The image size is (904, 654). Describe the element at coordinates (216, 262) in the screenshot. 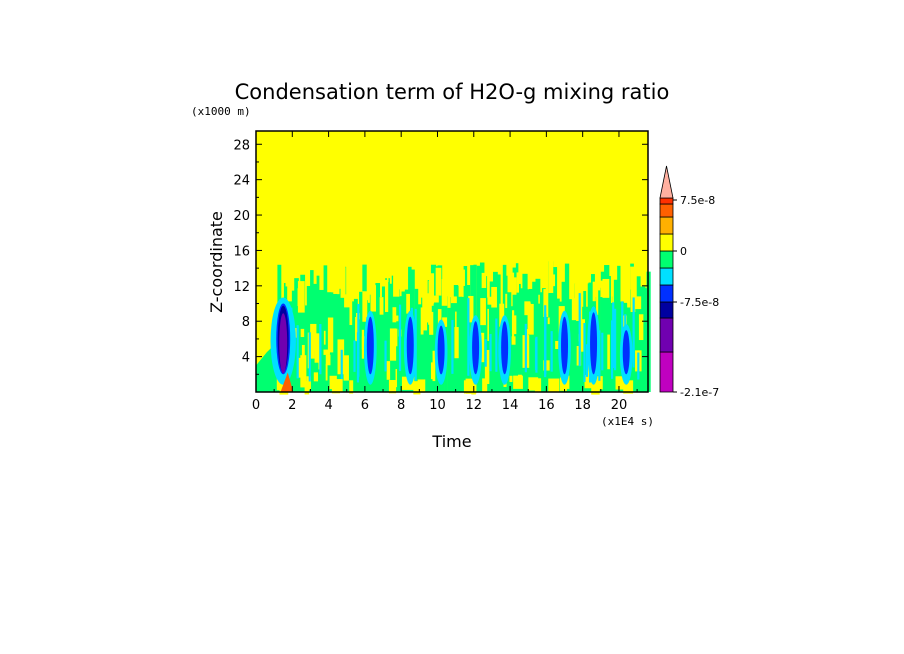

I see `y-axis-label: Z-coordinate` at that location.